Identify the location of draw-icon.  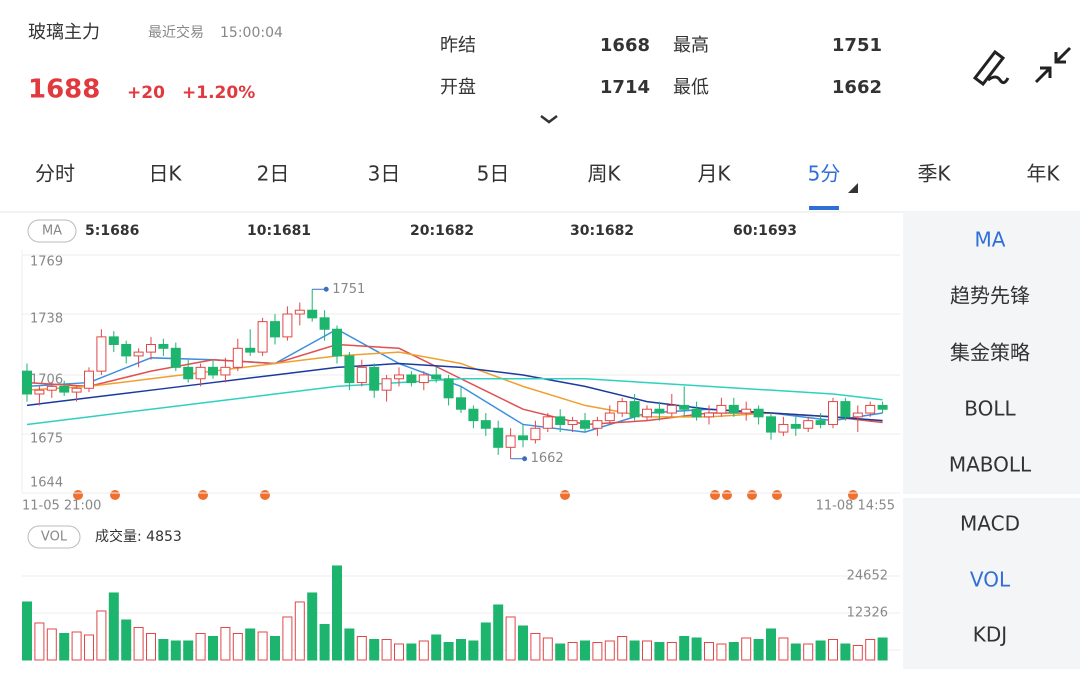
(991, 68).